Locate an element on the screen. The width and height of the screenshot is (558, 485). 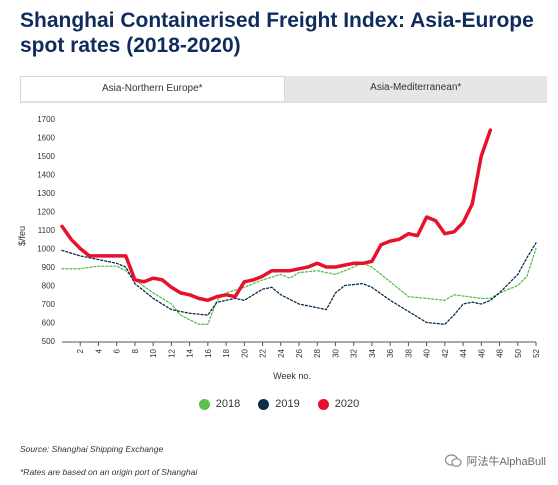
x-tick-label: 52 is located at coordinates (536, 352).